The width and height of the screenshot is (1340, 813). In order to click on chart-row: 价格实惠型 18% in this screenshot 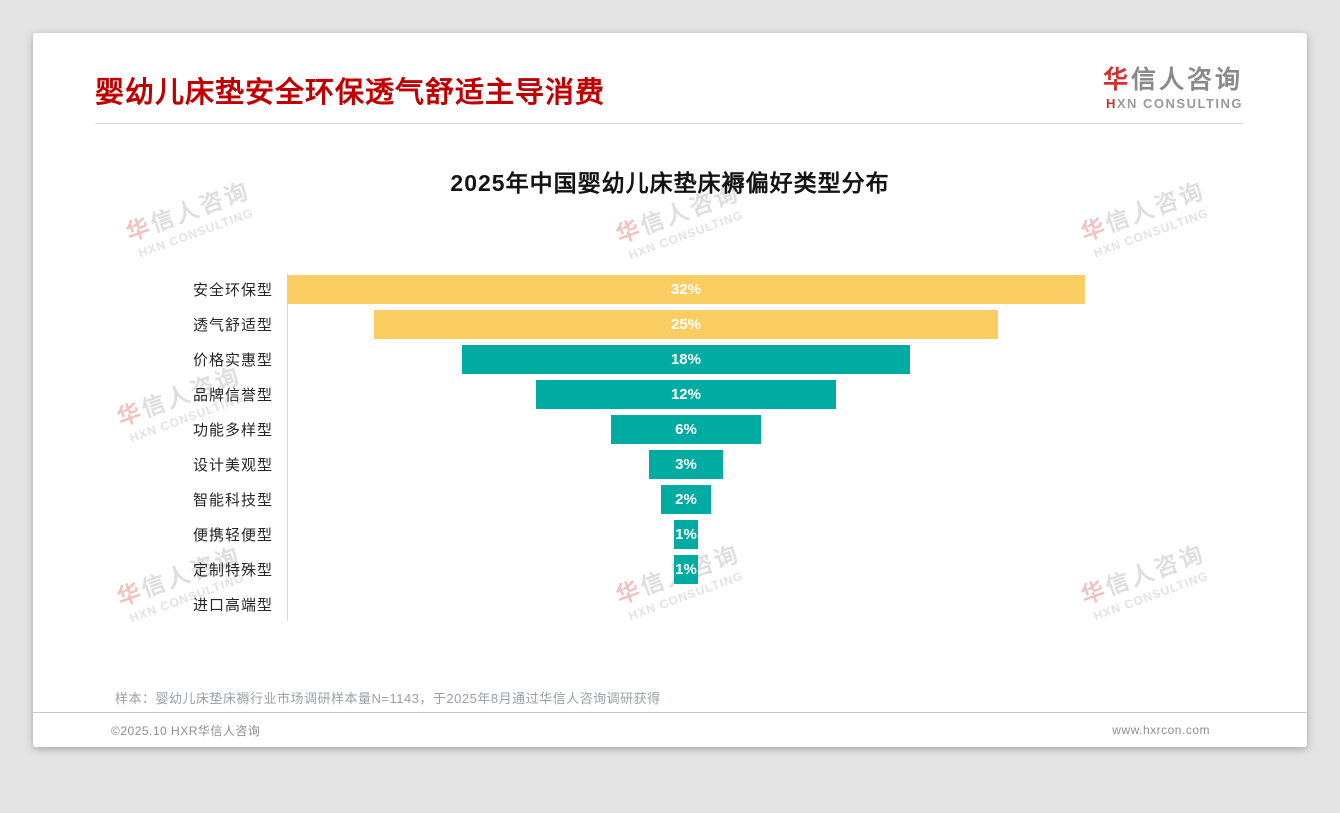, I will do `click(670, 359)`.